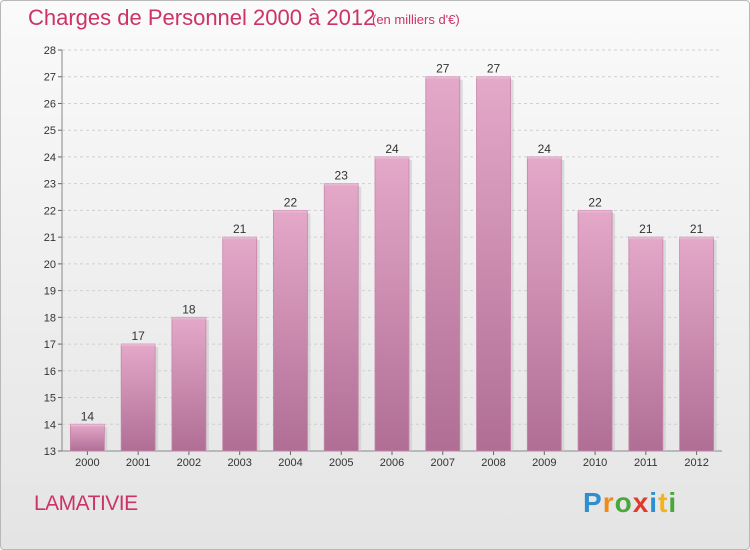  What do you see at coordinates (86, 503) in the screenshot?
I see `commune-name: LAMATIVIE` at bounding box center [86, 503].